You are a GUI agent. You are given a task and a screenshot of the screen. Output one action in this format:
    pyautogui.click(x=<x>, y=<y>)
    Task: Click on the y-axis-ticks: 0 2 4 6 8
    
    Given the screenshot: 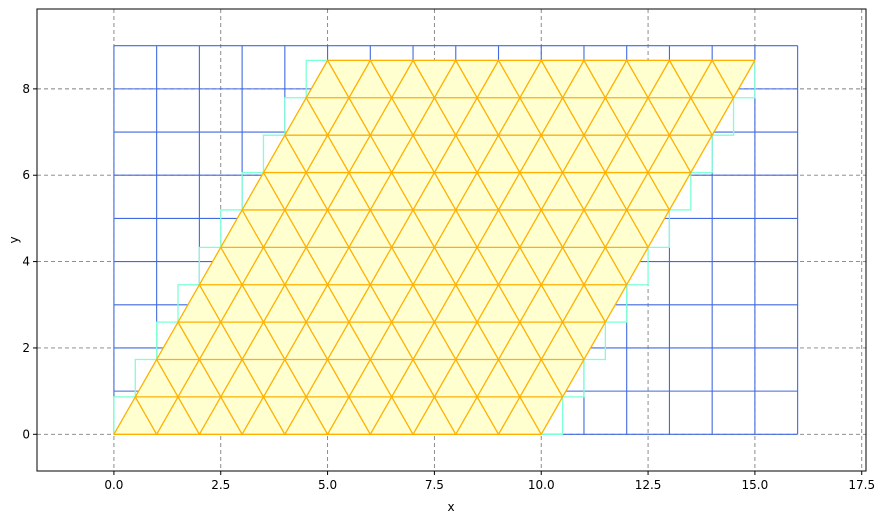 What is the action you would take?
    pyautogui.click(x=29, y=261)
    